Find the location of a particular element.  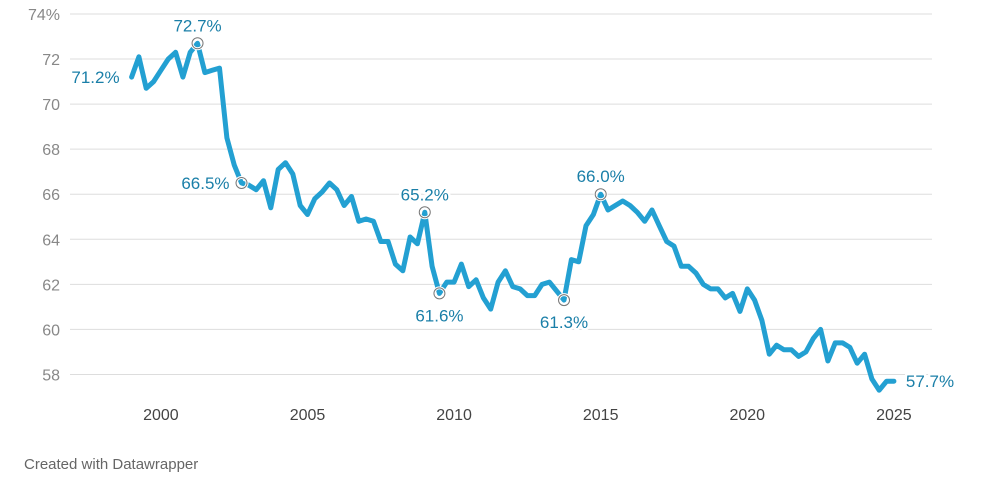

annotation-label-halo: 66.5% is located at coordinates (205, 183).